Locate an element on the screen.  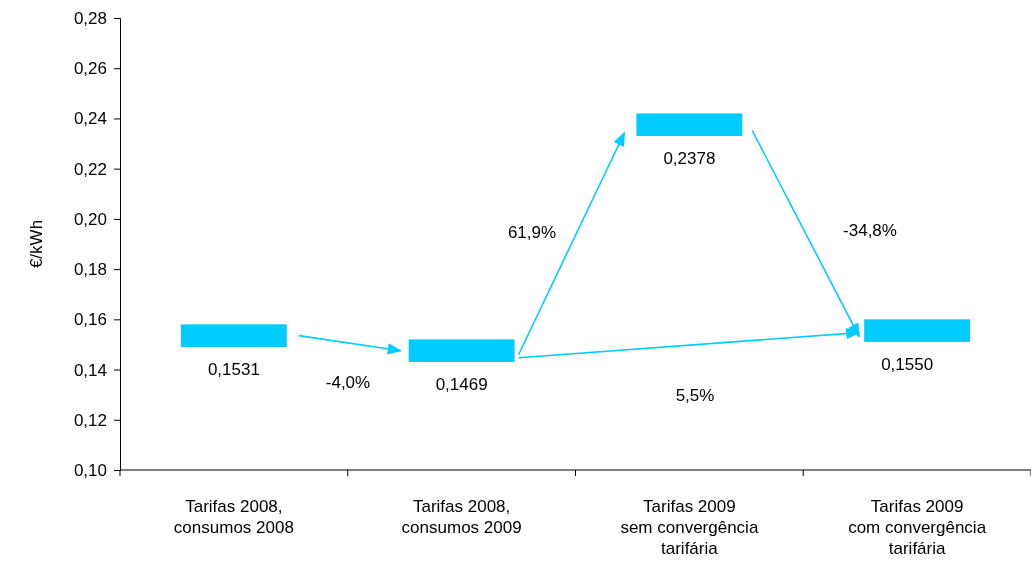
annotation: 0,2378 is located at coordinates (689, 159).